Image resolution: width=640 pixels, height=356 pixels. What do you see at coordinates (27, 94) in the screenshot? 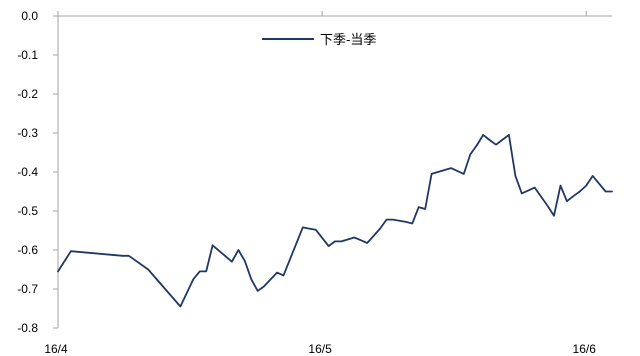
I see `y-tick-label: -0.2` at bounding box center [27, 94].